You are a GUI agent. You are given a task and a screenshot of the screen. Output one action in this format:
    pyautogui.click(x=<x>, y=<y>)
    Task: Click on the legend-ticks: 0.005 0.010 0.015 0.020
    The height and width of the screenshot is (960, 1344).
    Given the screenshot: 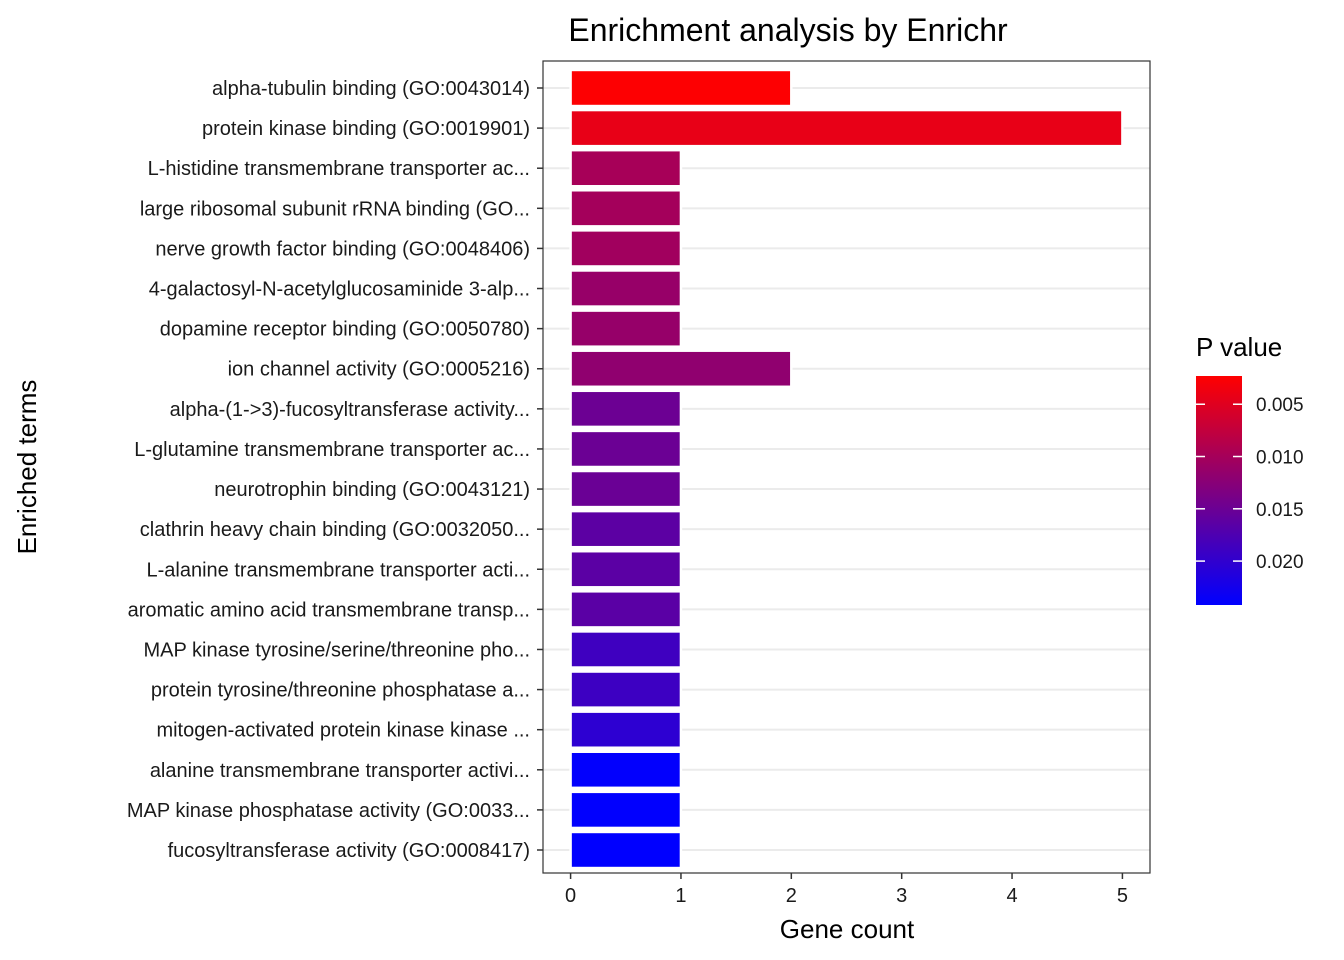 What is the action you would take?
    pyautogui.click(x=1250, y=484)
    